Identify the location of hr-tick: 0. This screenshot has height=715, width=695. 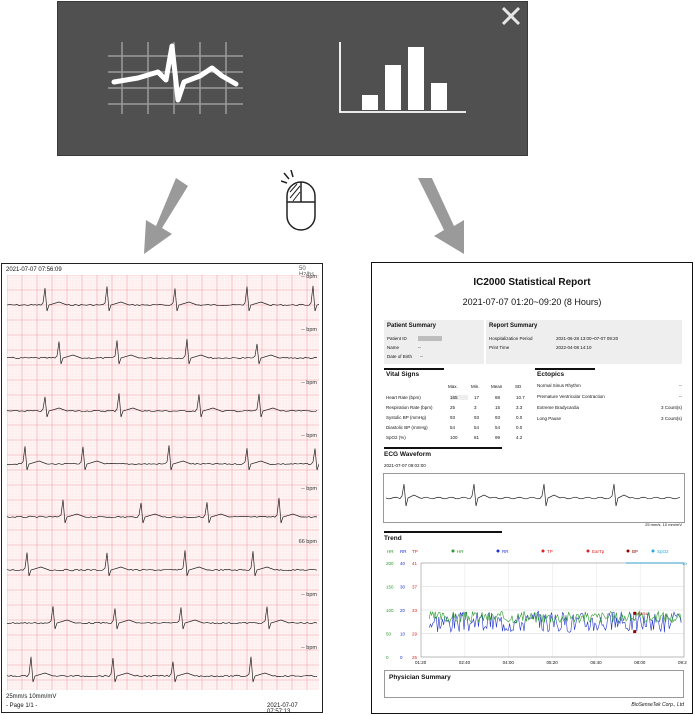
(387, 657).